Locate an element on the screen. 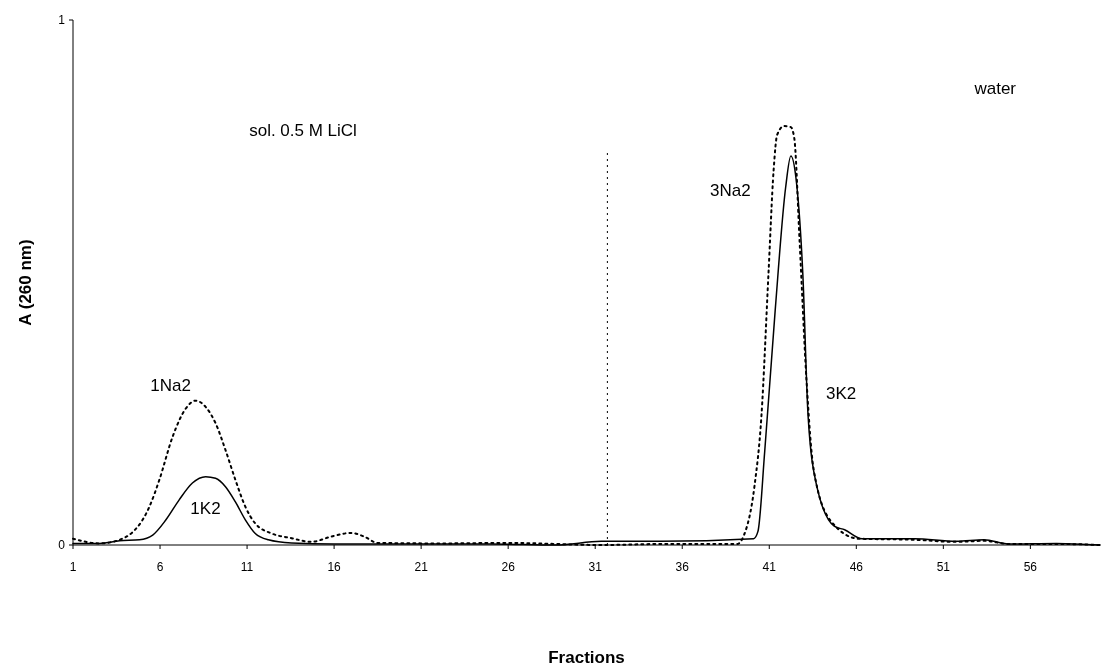 Image resolution: width=1110 pixels, height=671 pixels. x-tick-label: 41 is located at coordinates (769, 567).